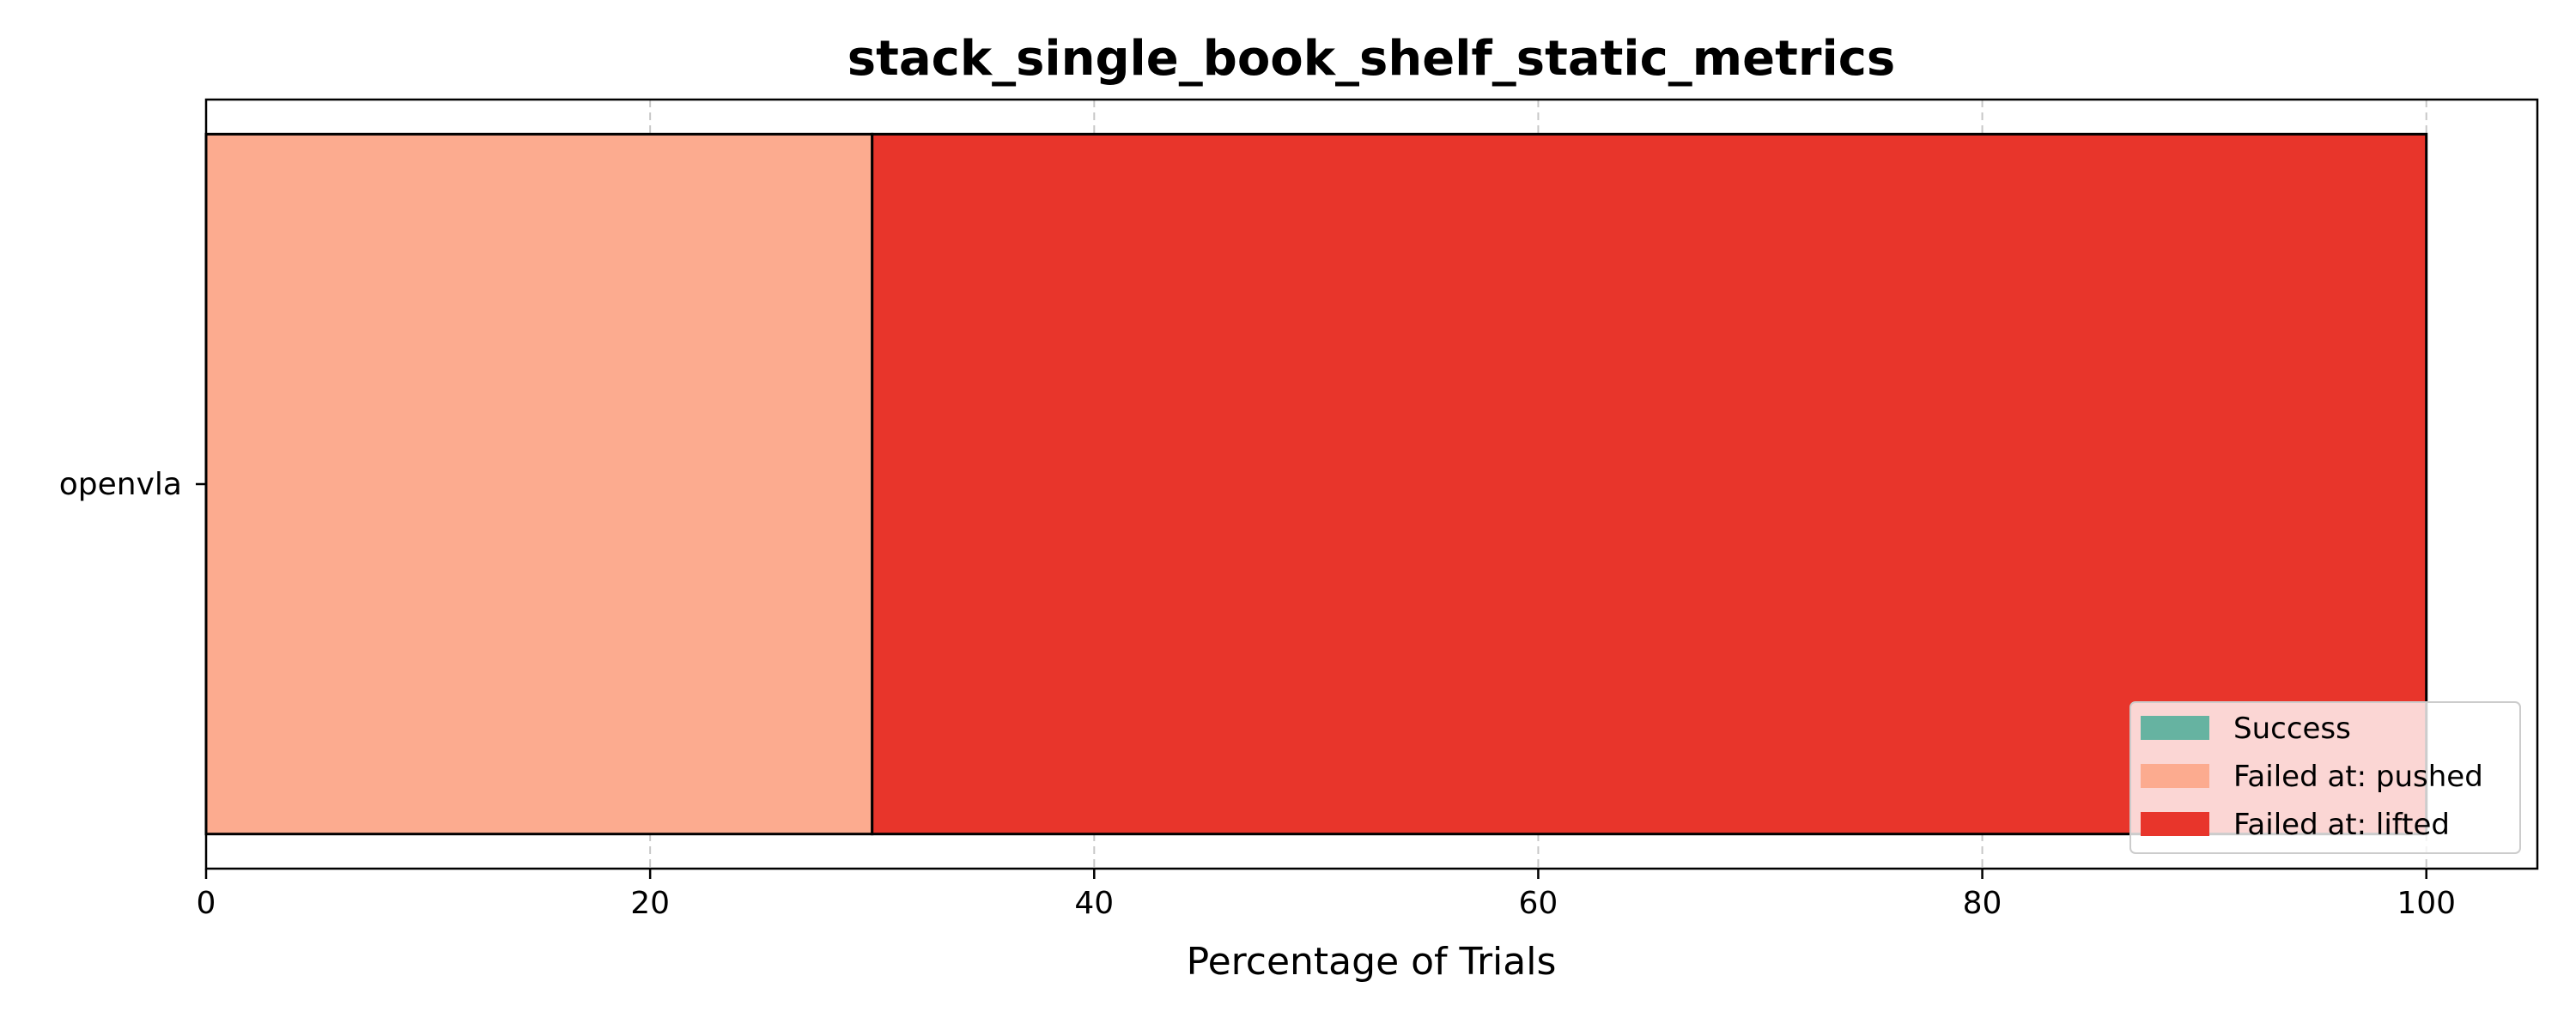 The image size is (2576, 1030). Describe the element at coordinates (1372, 962) in the screenshot. I see `x-axis-label: Percentage of Trials` at that location.